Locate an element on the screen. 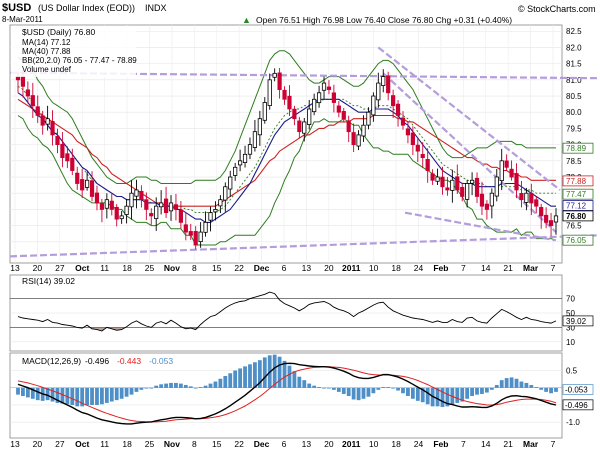 The width and height of the screenshot is (600, 454). x-tick-label: Feb is located at coordinates (440, 444).